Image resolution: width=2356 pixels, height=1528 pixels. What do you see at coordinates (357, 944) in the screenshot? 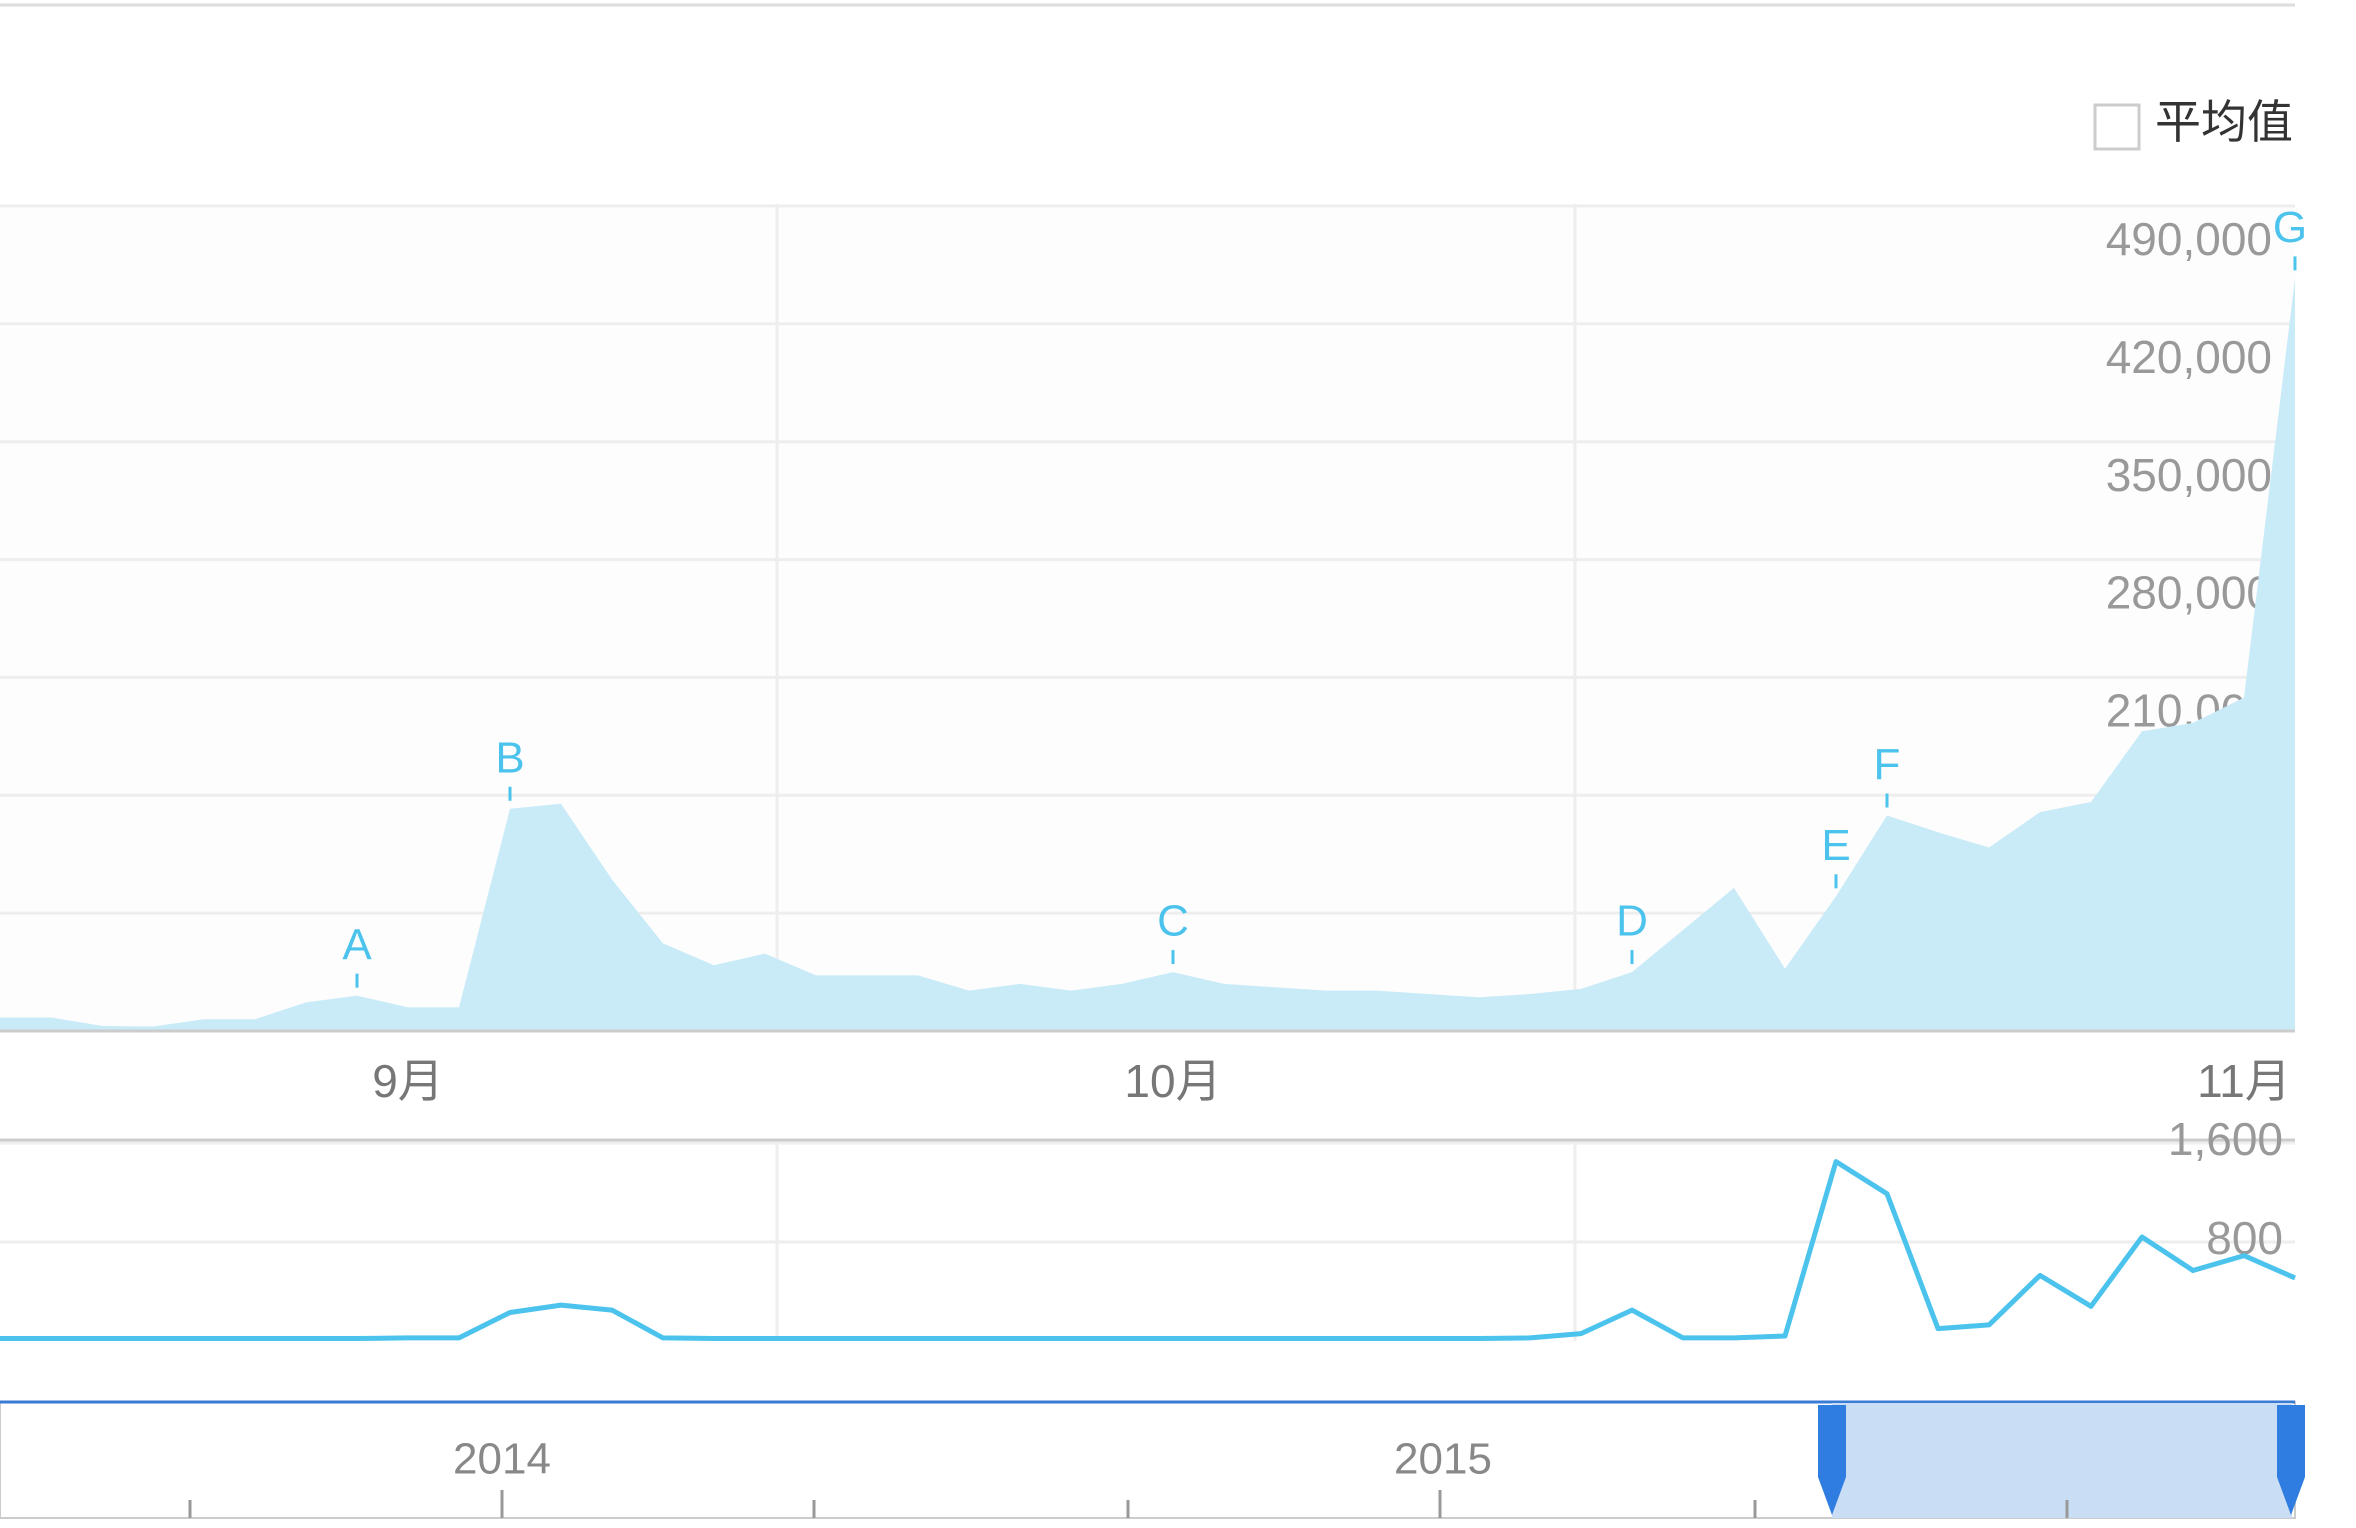
I see `annotation-label: A` at bounding box center [357, 944].